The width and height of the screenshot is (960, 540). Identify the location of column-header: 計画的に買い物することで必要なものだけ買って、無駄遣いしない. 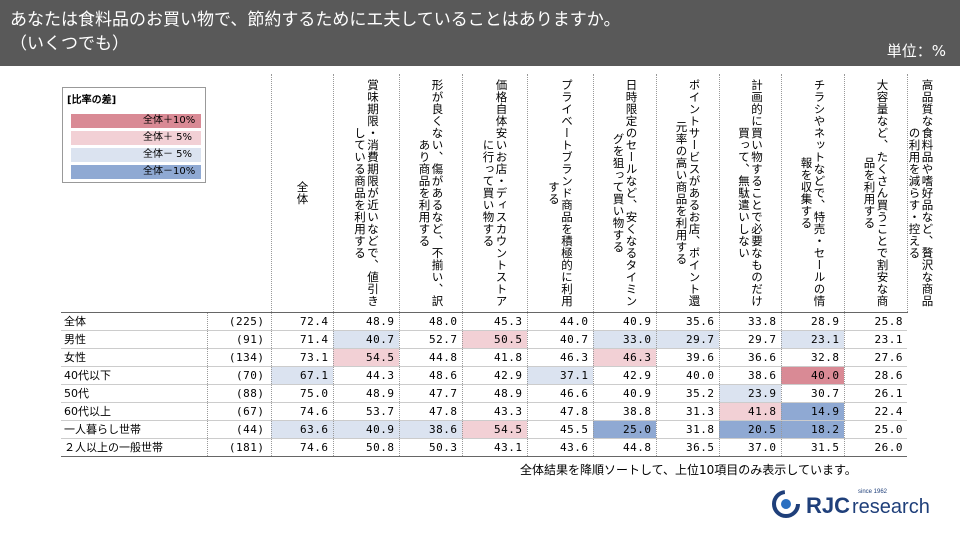
(749, 193).